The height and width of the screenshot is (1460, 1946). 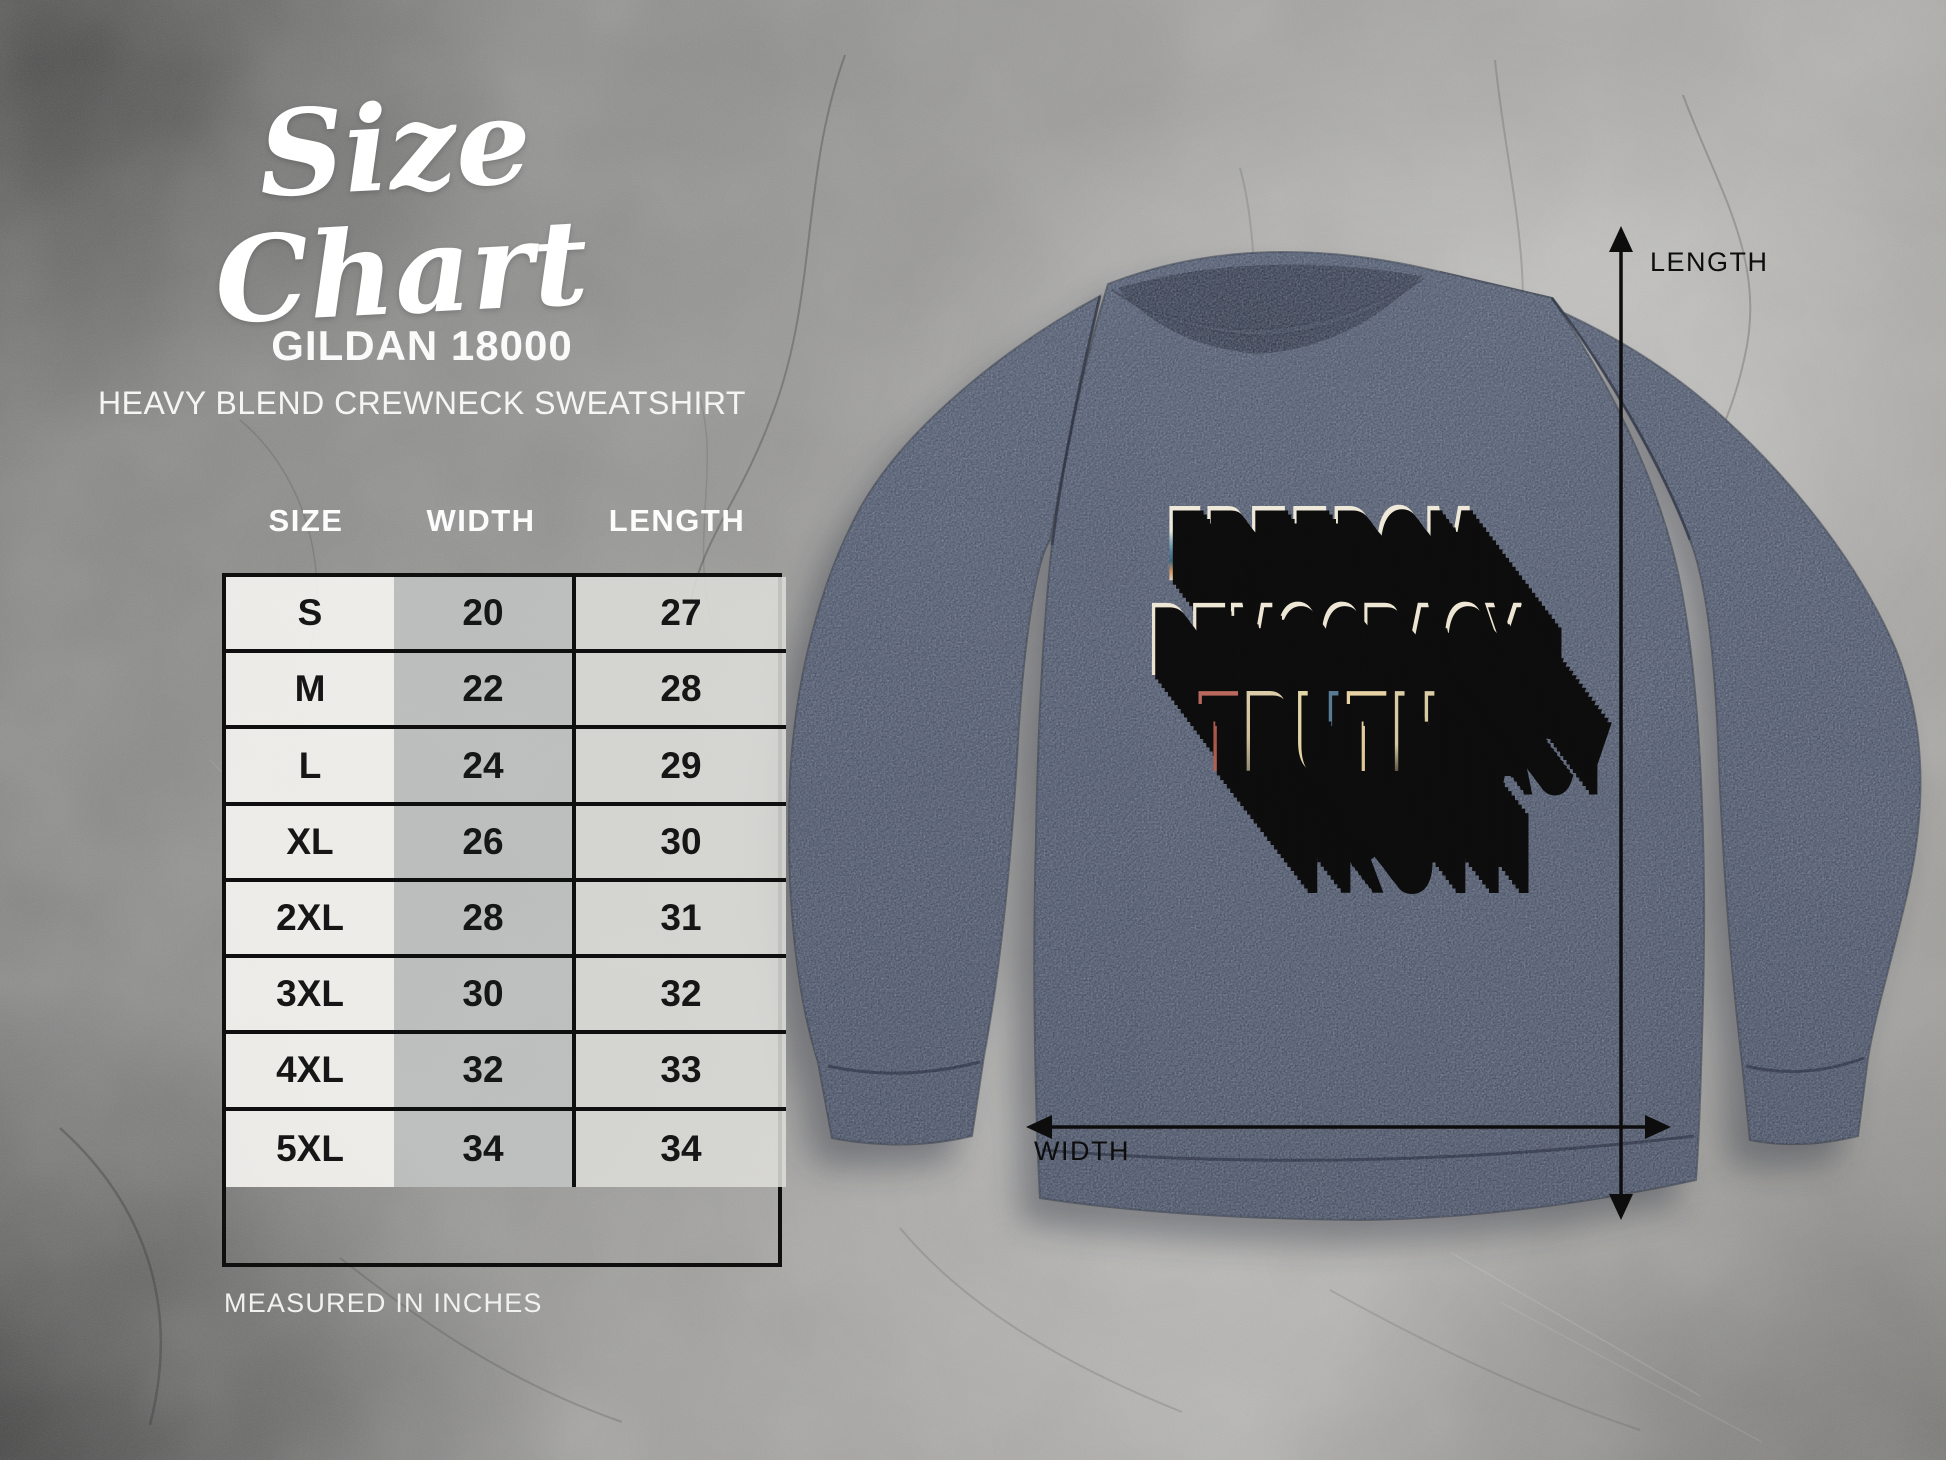 I want to click on width-cell: 32, so click(x=485, y=1072).